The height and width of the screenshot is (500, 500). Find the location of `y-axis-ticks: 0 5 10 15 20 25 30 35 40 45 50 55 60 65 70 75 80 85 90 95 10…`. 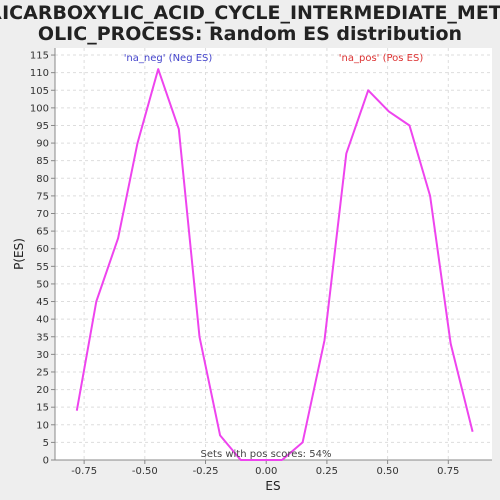

y-axis-ticks: 0 5 10 15 20 25 30 35 40 45 50 55 60 65 70 75 80 85 90 95 10… is located at coordinates (42, 259).